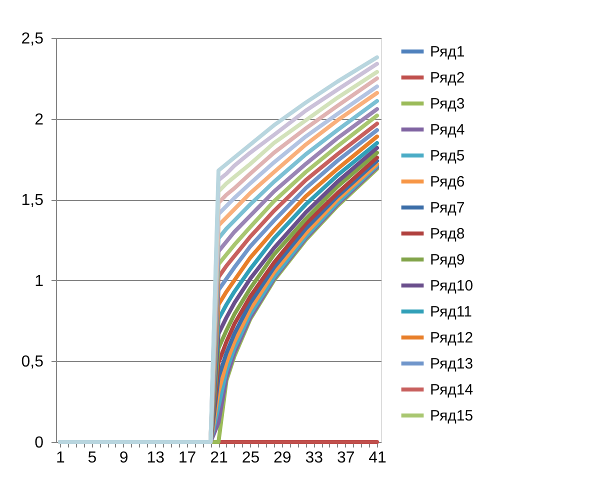  What do you see at coordinates (32, 201) in the screenshot?
I see `y-tick-label: 1,5` at bounding box center [32, 201].